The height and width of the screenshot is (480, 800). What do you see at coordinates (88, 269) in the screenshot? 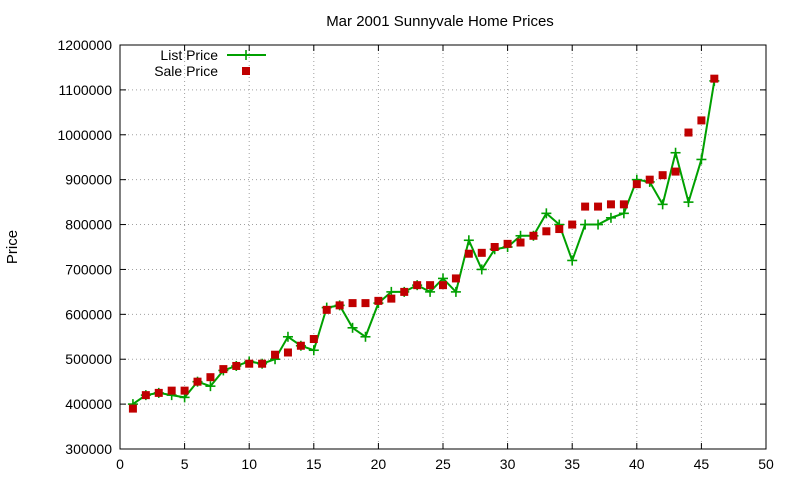
I see `y-tick-label: 700000` at bounding box center [88, 269].